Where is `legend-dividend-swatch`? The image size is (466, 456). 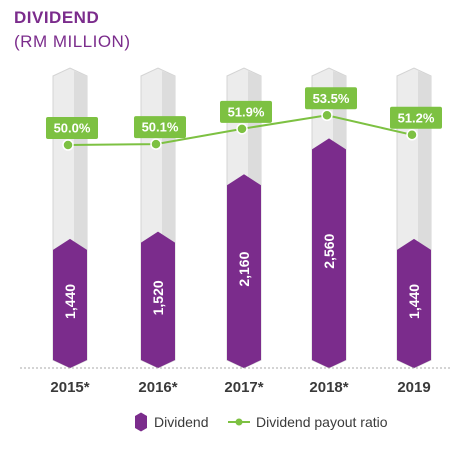
legend-dividend-swatch is located at coordinates (141, 422).